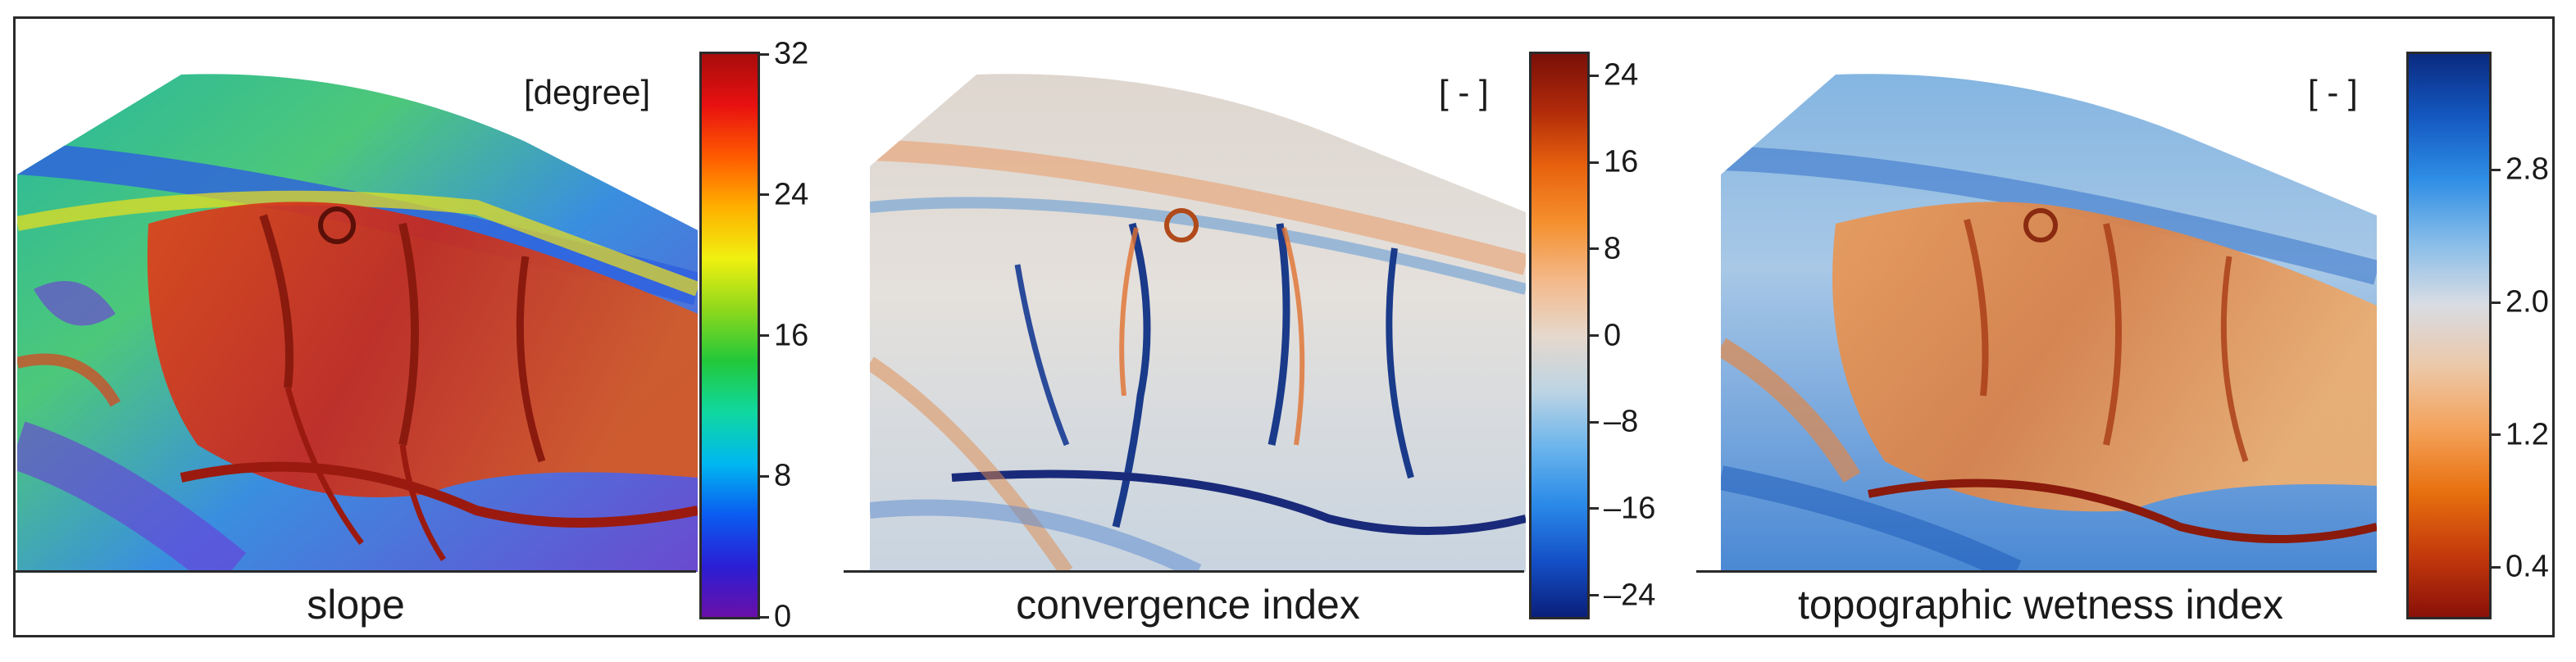  What do you see at coordinates (587, 92) in the screenshot?
I see `slope-unit-label: [degree]` at bounding box center [587, 92].